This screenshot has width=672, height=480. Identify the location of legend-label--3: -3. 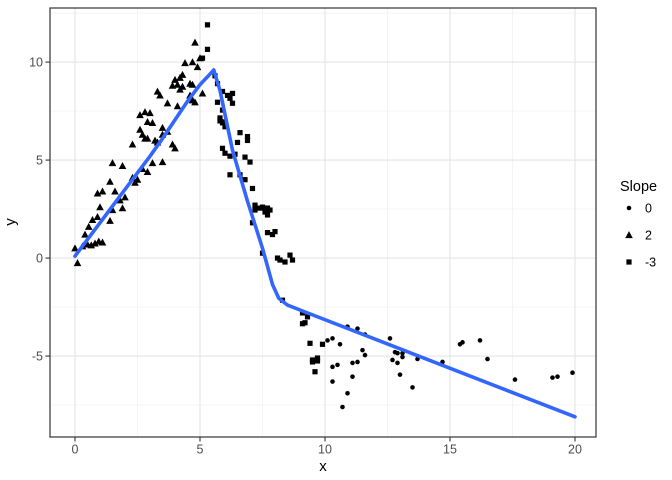
(650, 263).